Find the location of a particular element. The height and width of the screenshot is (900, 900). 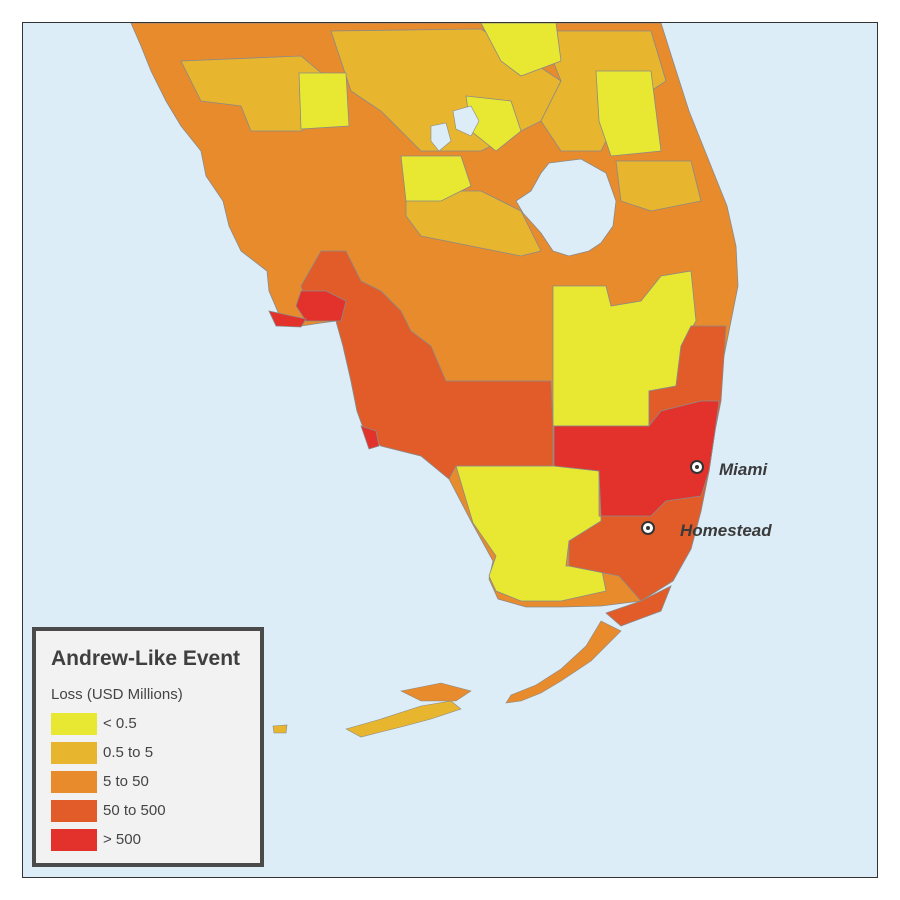

legend-label: 0.5 to 5 is located at coordinates (128, 752).